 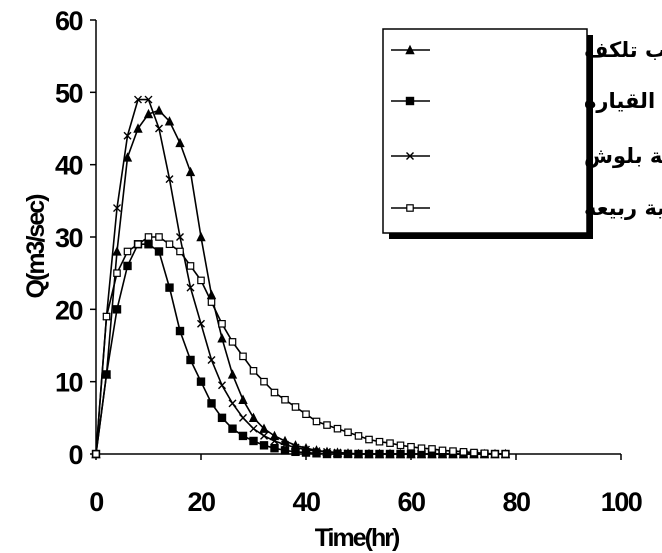 I want to click on legend-label: جليةشمل القيارة, so click(x=623, y=101).